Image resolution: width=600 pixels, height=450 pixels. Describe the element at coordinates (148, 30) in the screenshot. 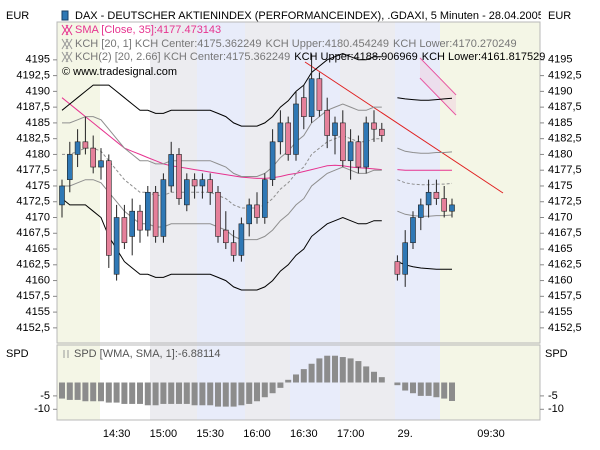

I see `legend-entry: SMA [Close, 35]:4177.473143` at that location.